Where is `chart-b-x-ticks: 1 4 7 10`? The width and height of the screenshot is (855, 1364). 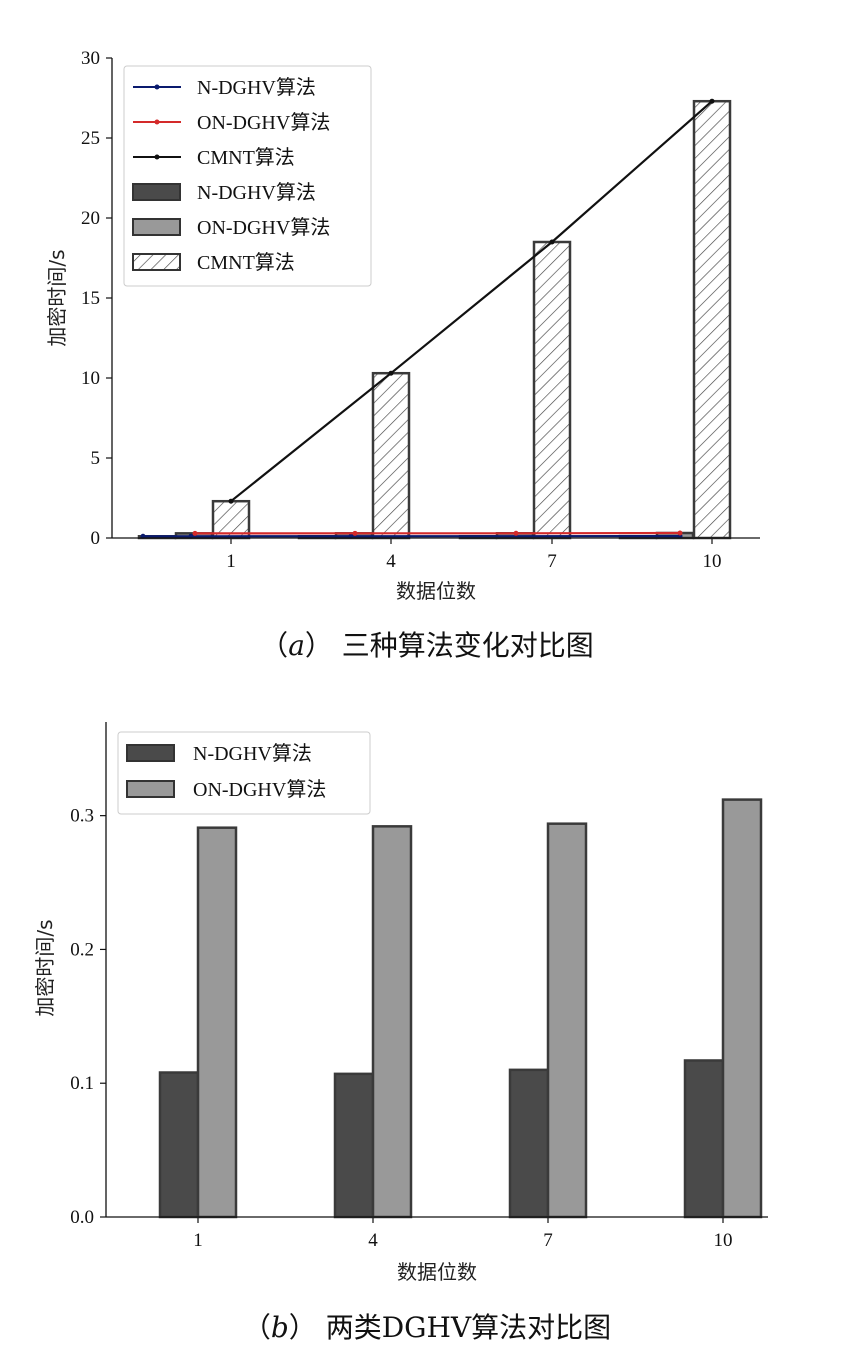
chart-b-x-ticks: 1 4 7 10 is located at coordinates (463, 1234).